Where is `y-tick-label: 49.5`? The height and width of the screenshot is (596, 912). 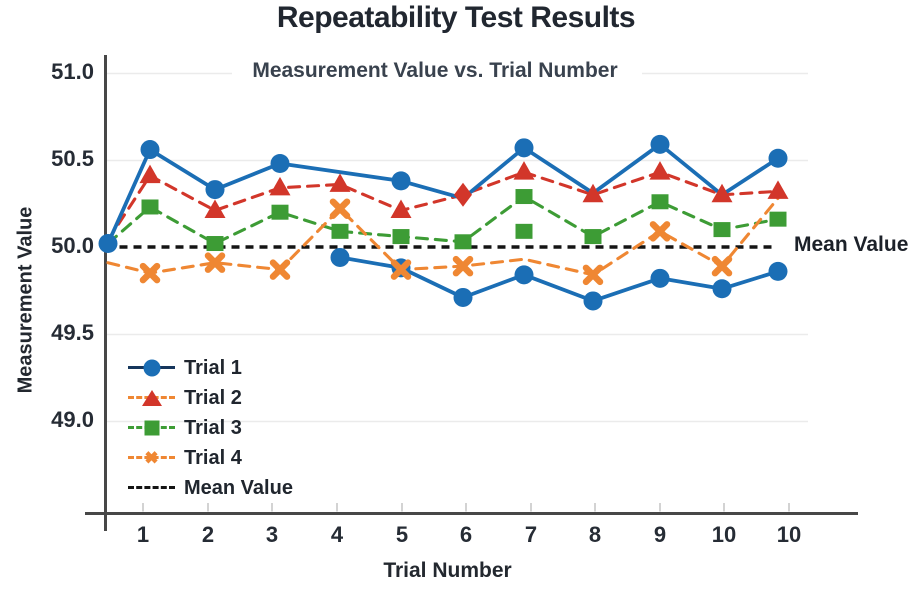
y-tick-label: 49.5 is located at coordinates (72, 332).